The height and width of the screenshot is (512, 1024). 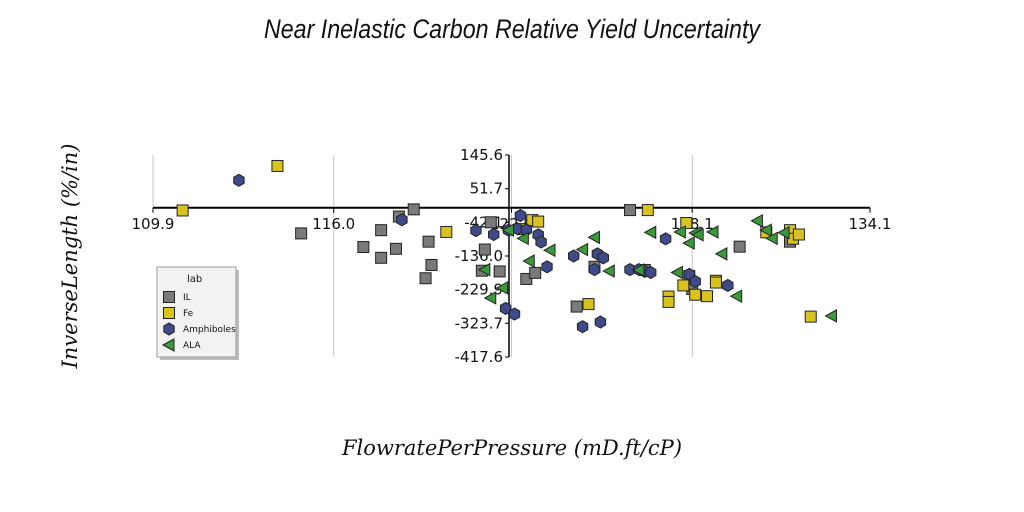 What do you see at coordinates (479, 357) in the screenshot?
I see `y-tick-label: -417.6` at bounding box center [479, 357].